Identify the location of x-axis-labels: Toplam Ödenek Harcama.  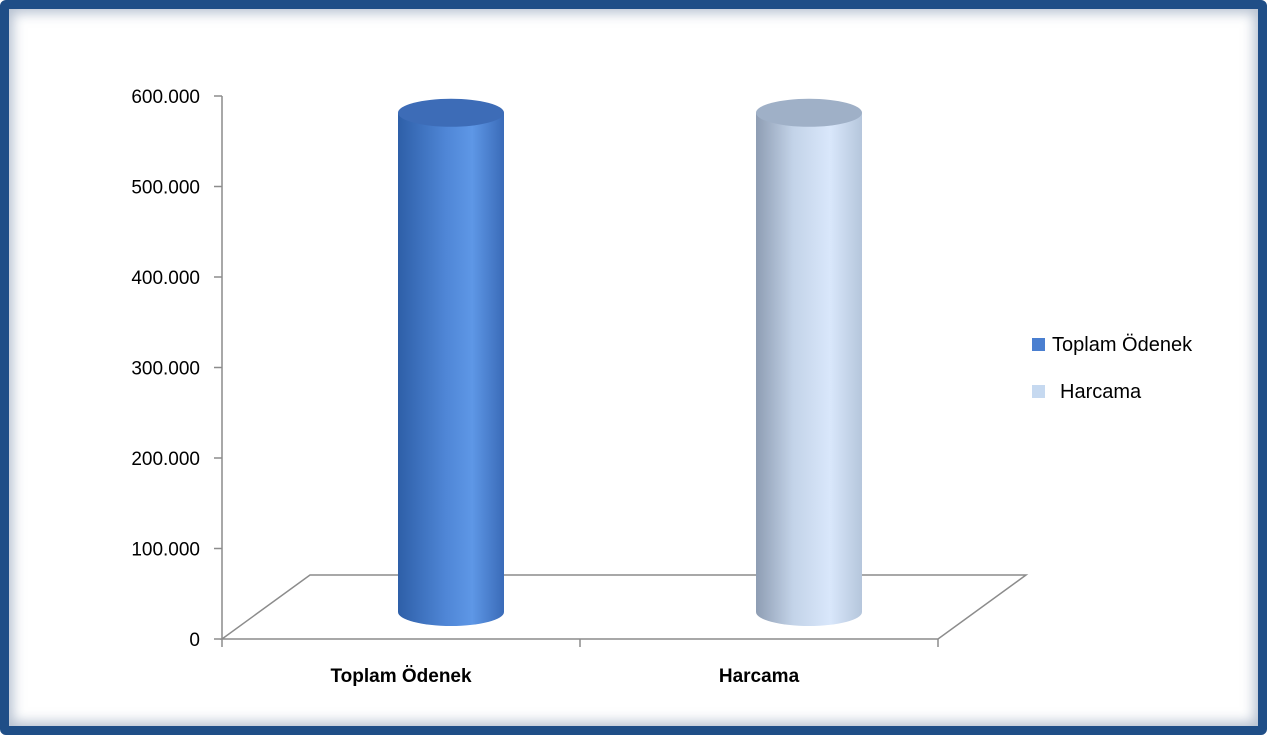
(564, 676).